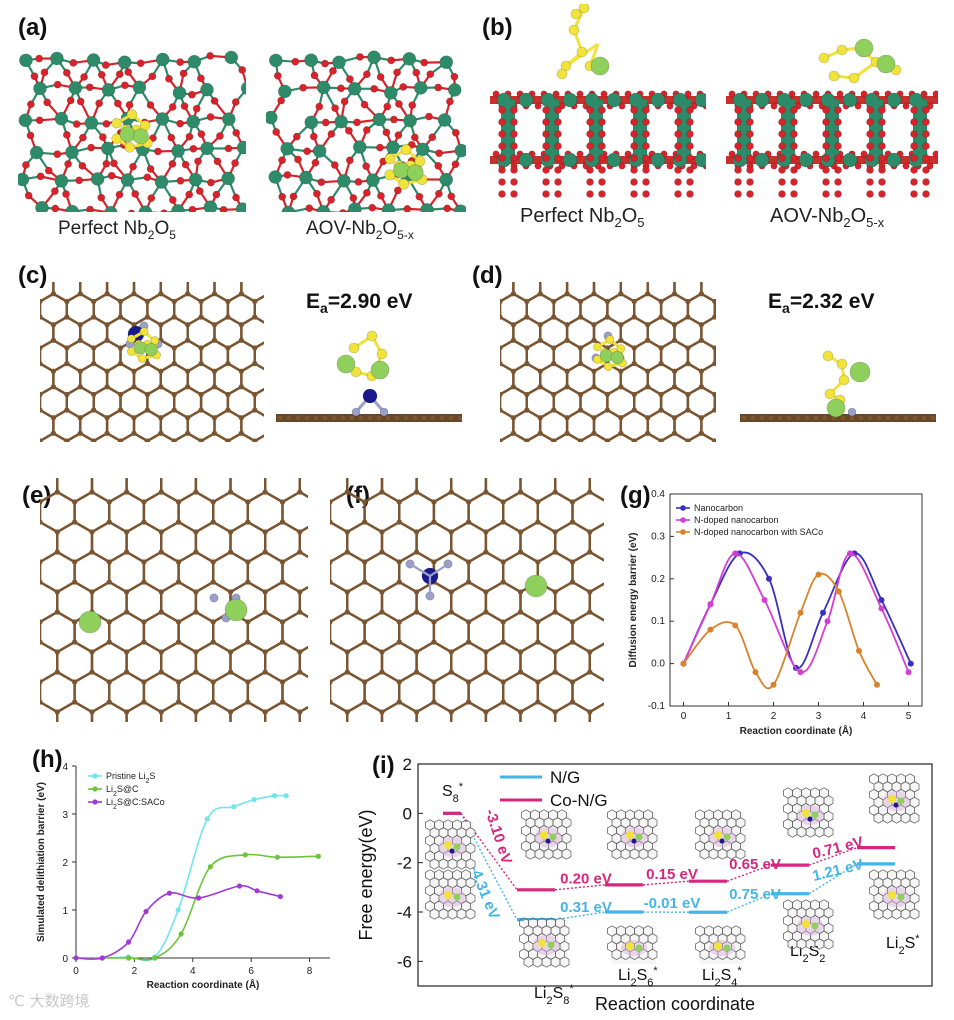  What do you see at coordinates (909, 716) in the screenshot?
I see `x-tick-label: 5` at bounding box center [909, 716].